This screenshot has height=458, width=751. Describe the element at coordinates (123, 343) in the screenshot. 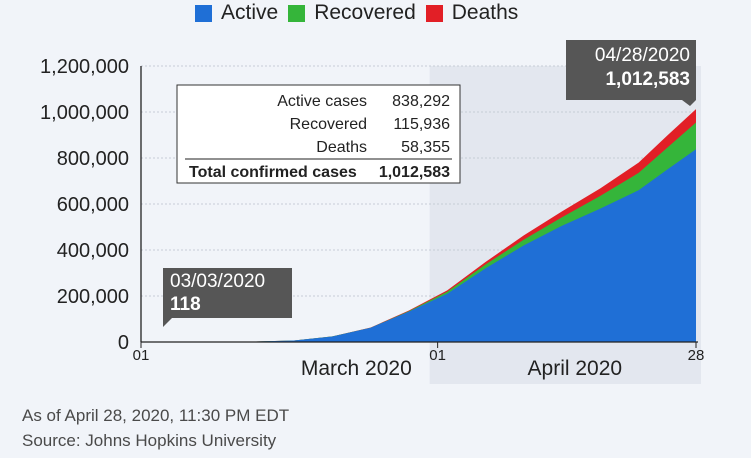

I see `y-tick-label: 0` at that location.